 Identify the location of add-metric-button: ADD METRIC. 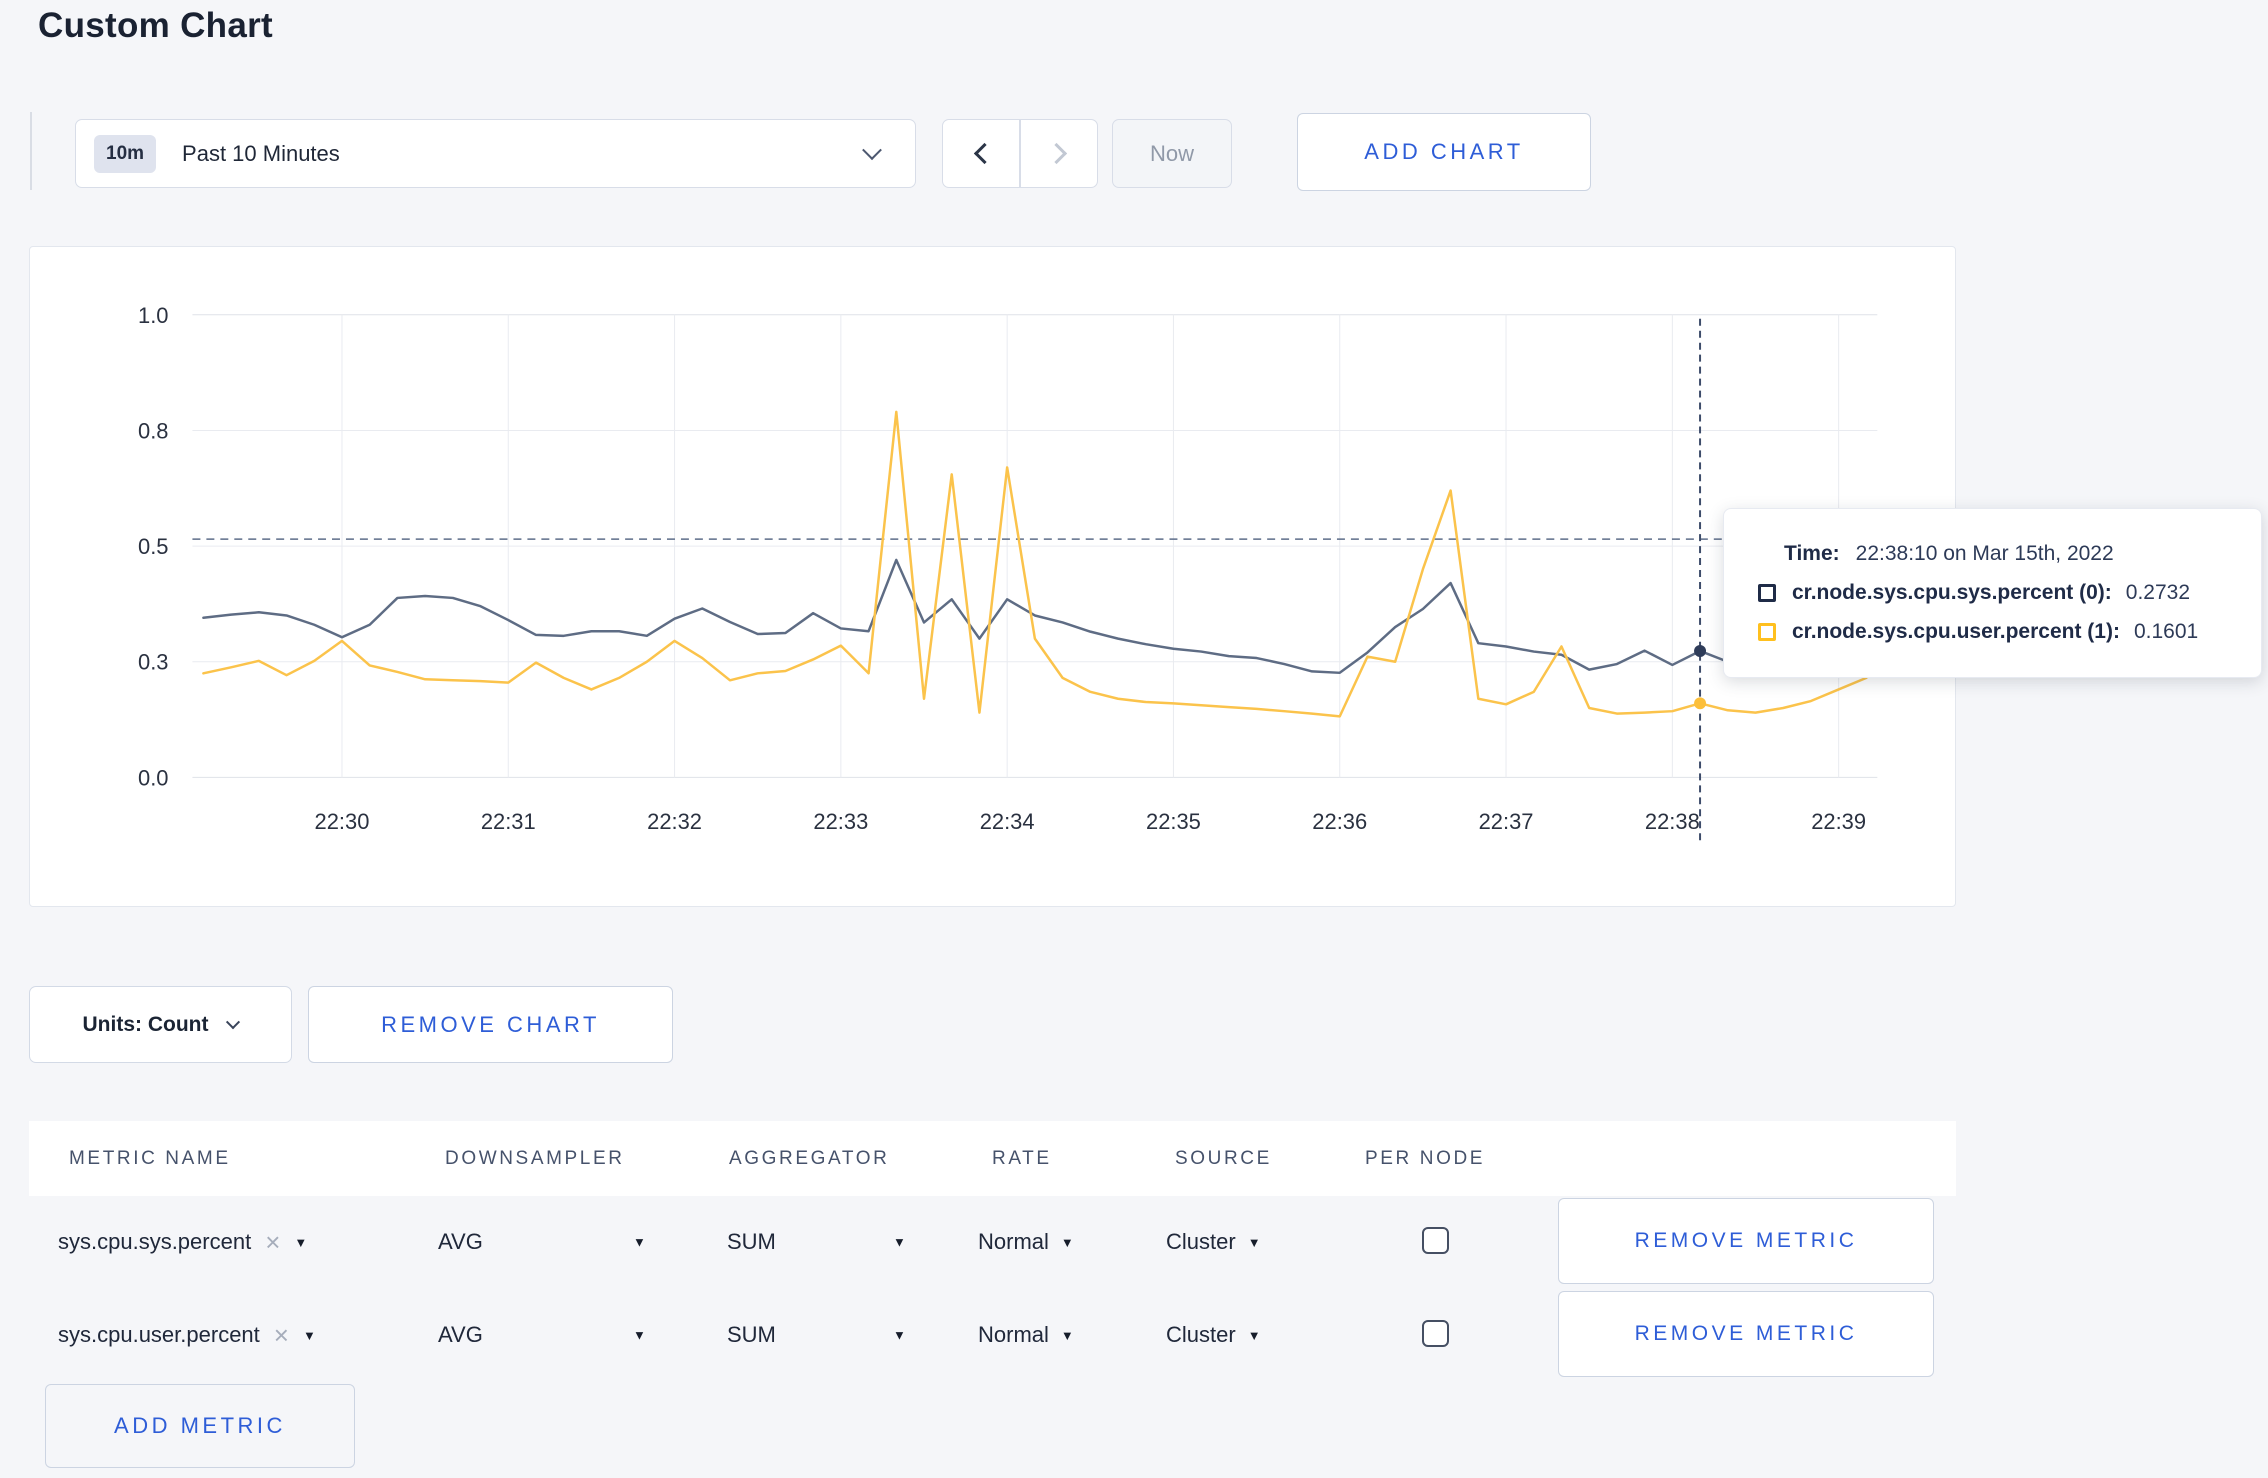
(200, 1426).